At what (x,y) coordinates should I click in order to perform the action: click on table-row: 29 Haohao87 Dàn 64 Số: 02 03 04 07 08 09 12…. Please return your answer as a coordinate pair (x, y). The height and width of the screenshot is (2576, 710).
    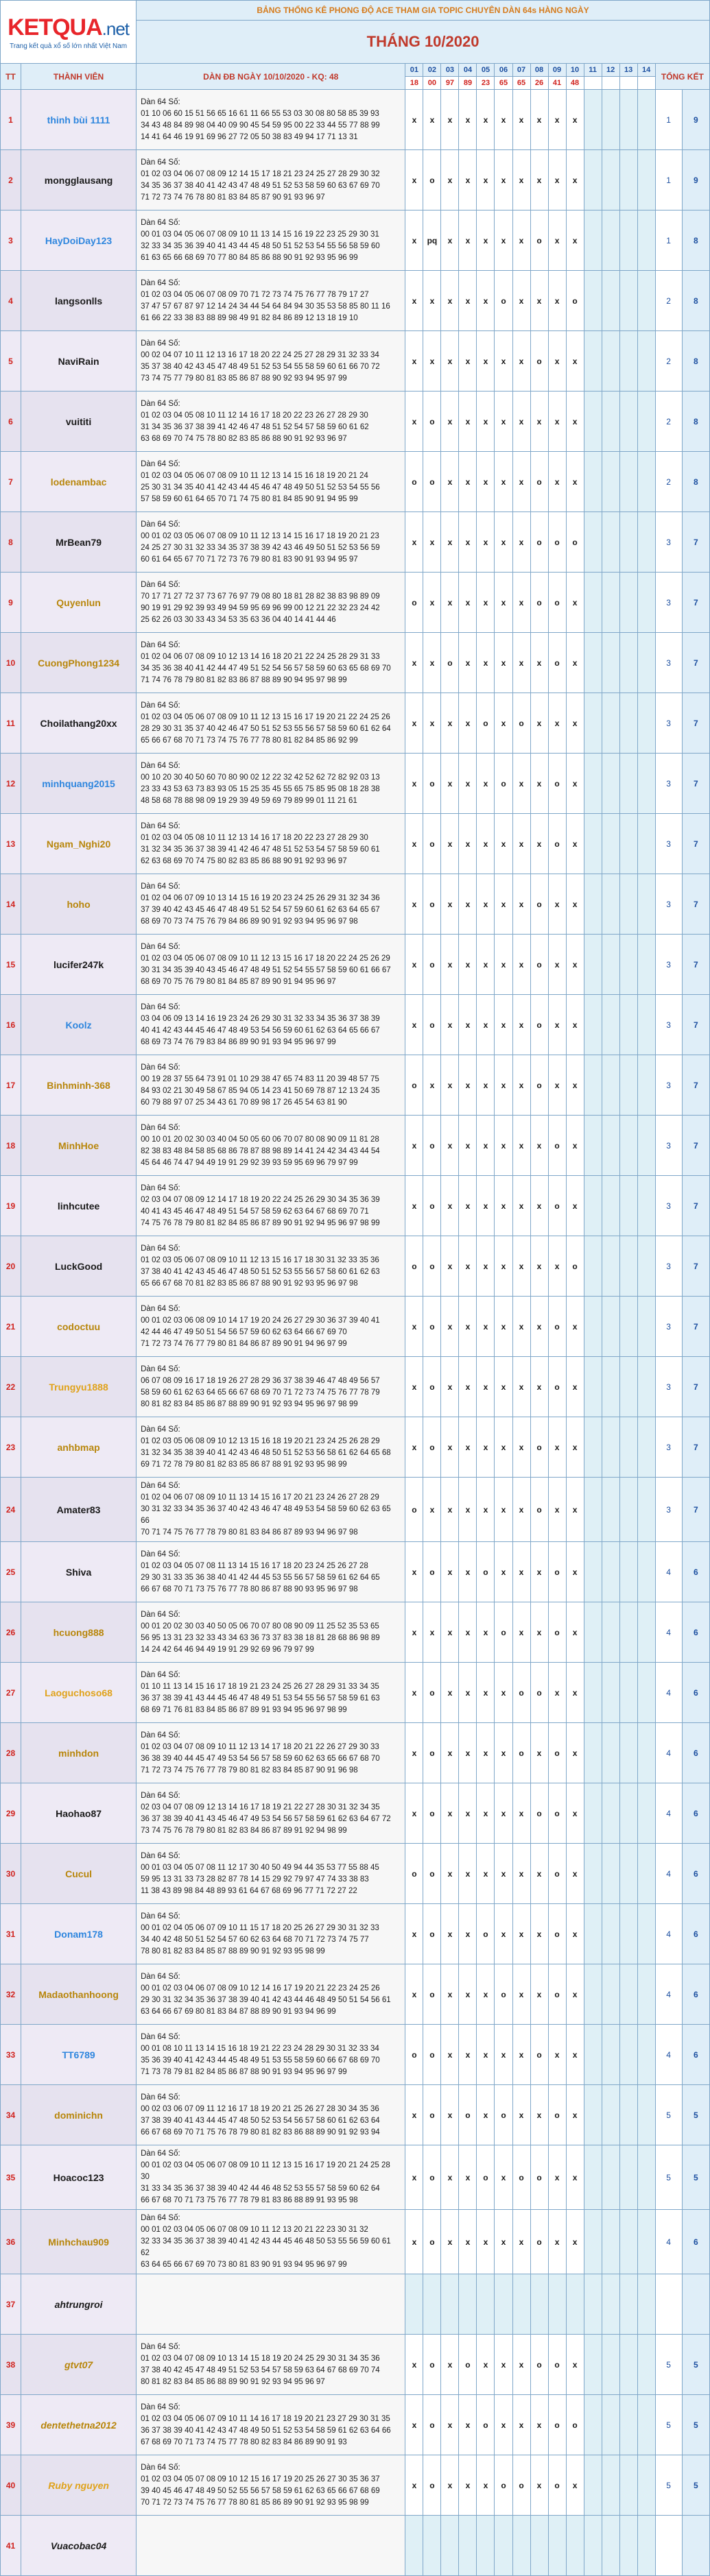
    Looking at the image, I should click on (355, 1814).